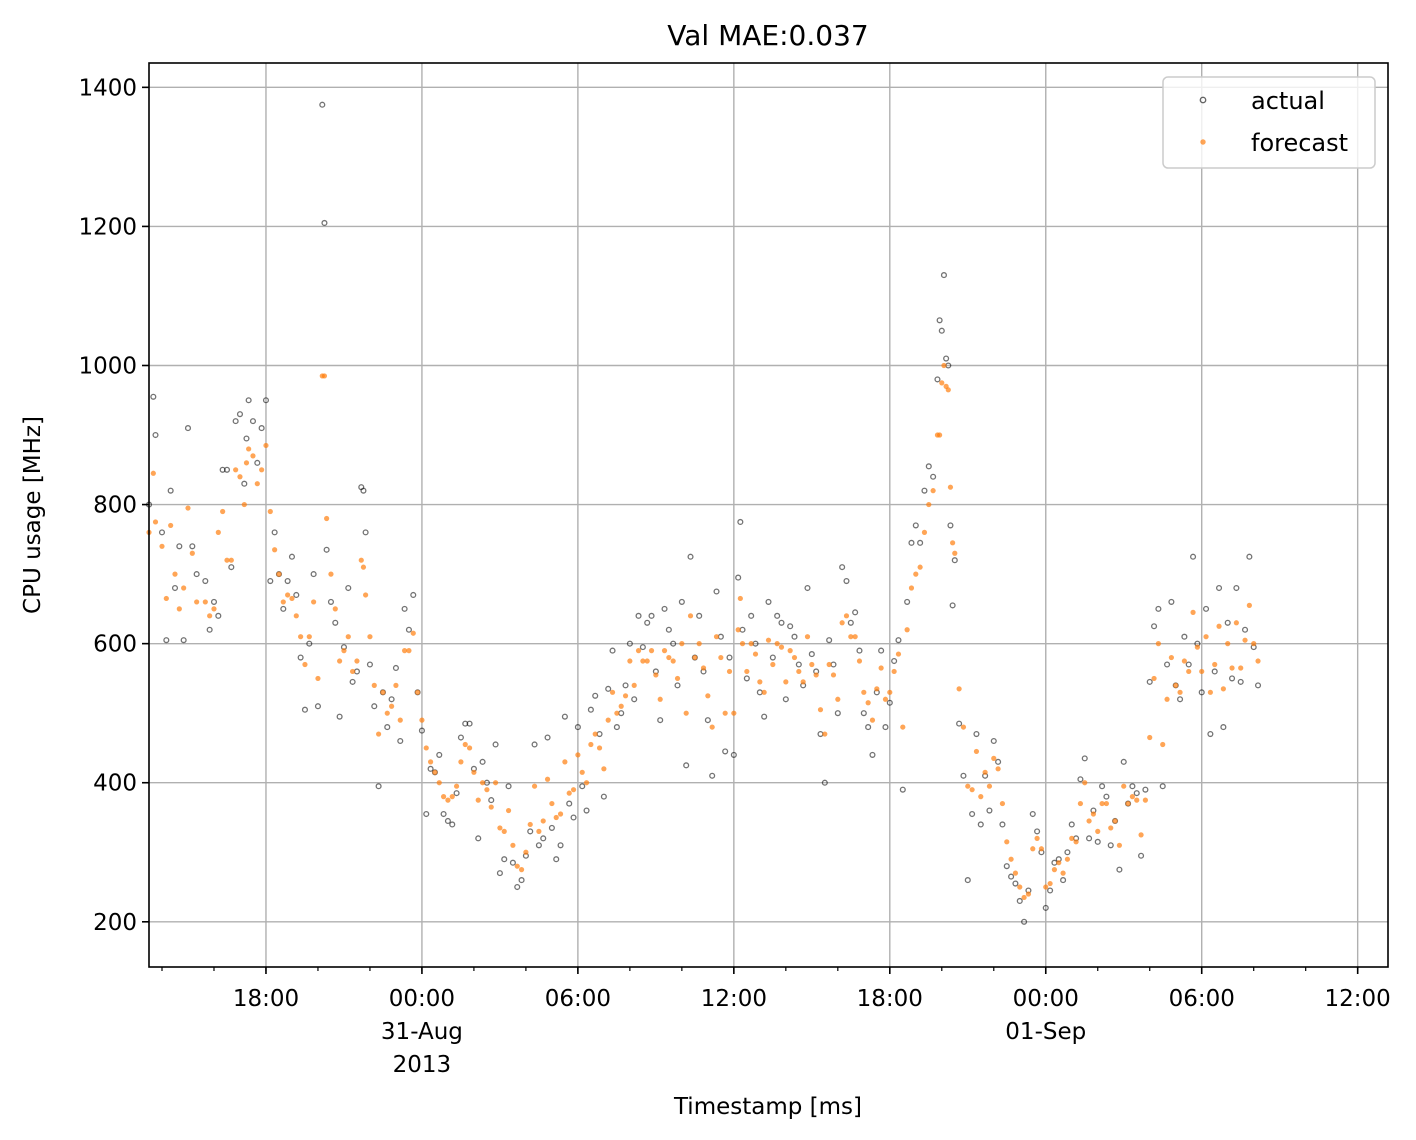  I want to click on y-tick-label: 1000, so click(107, 366).